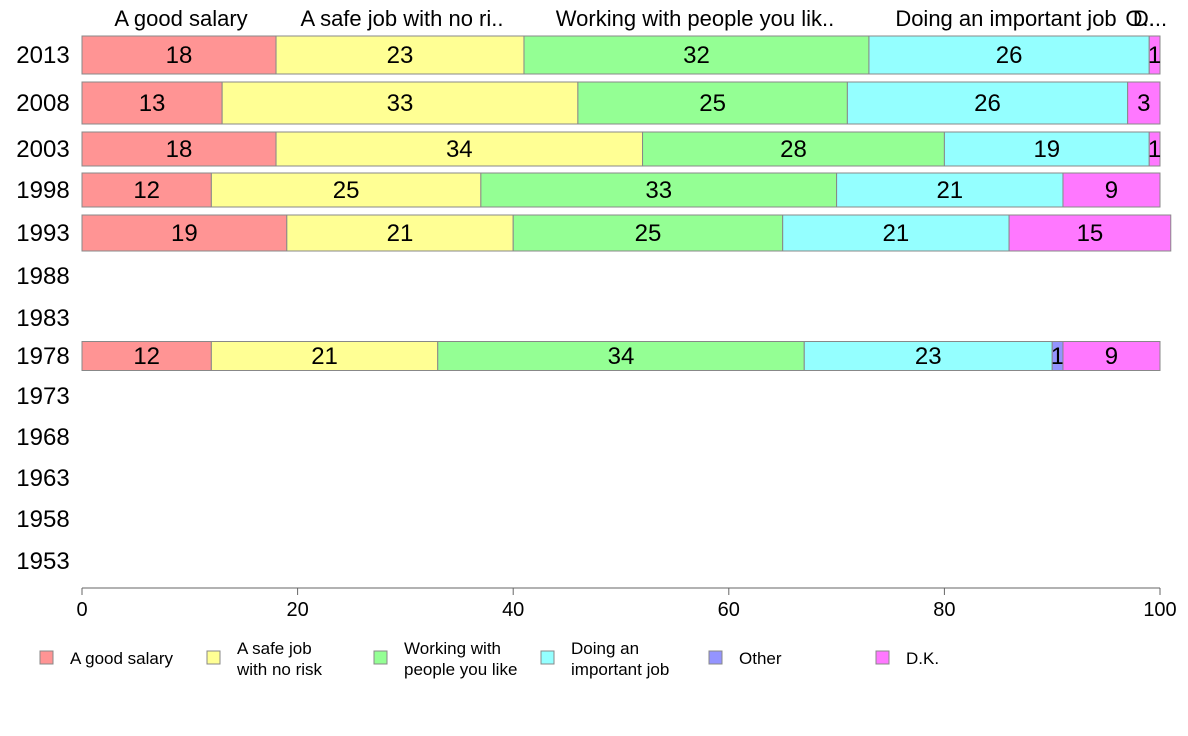 The image size is (1188, 736). I want to click on legend-label: A safe job with no risk, so click(279, 659).